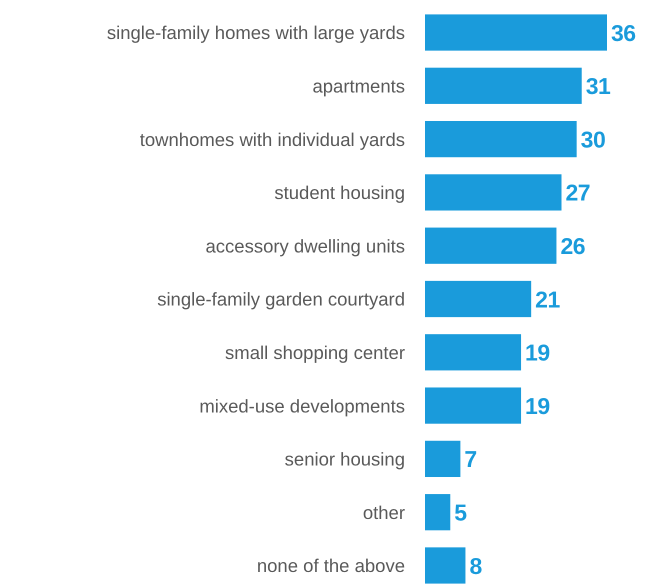 The image size is (655, 588). I want to click on data-label: 5, so click(461, 512).